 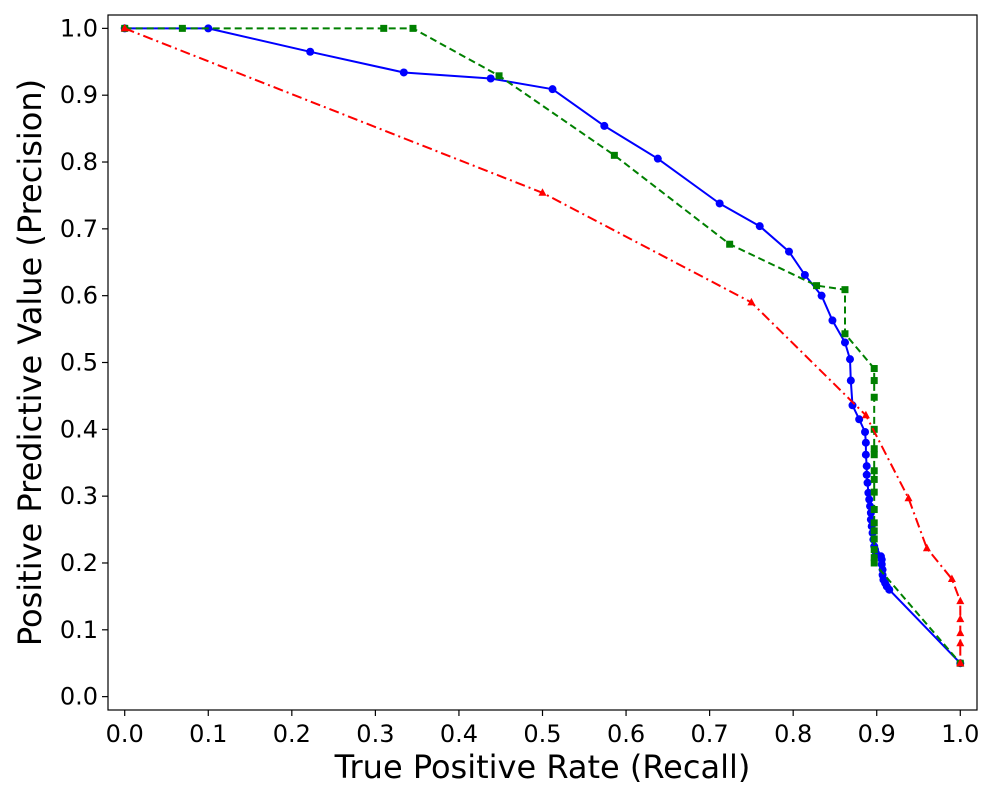 I want to click on x-tick-label: 0.8, so click(x=793, y=734).